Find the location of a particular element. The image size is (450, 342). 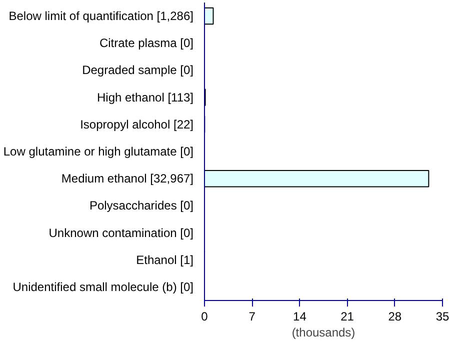

y-tick-label: Unknown contamination [0] is located at coordinates (121, 233).